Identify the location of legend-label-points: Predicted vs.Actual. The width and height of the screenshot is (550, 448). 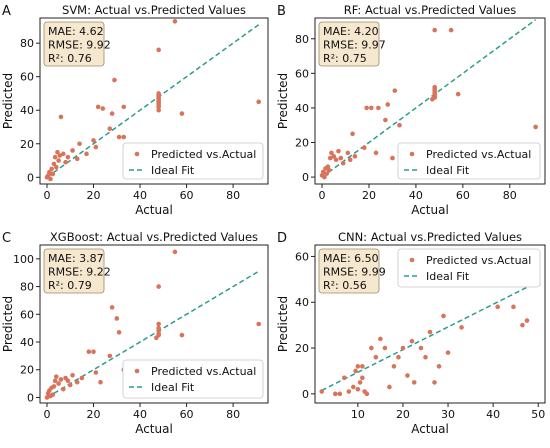
(478, 260).